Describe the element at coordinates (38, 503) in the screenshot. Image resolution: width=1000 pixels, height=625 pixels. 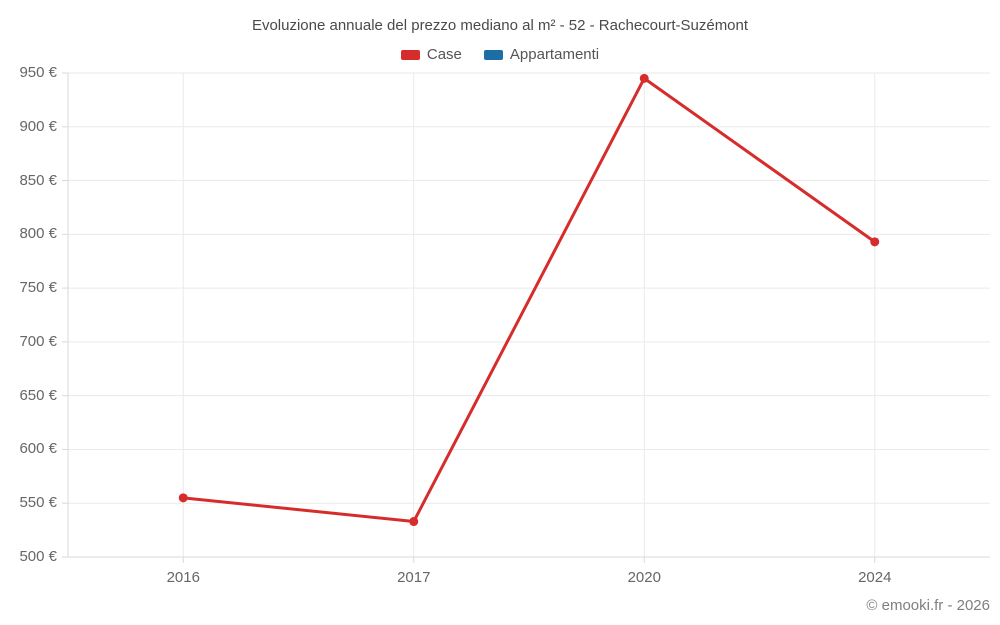
I see `y-axis-tick-label: 550 €` at that location.